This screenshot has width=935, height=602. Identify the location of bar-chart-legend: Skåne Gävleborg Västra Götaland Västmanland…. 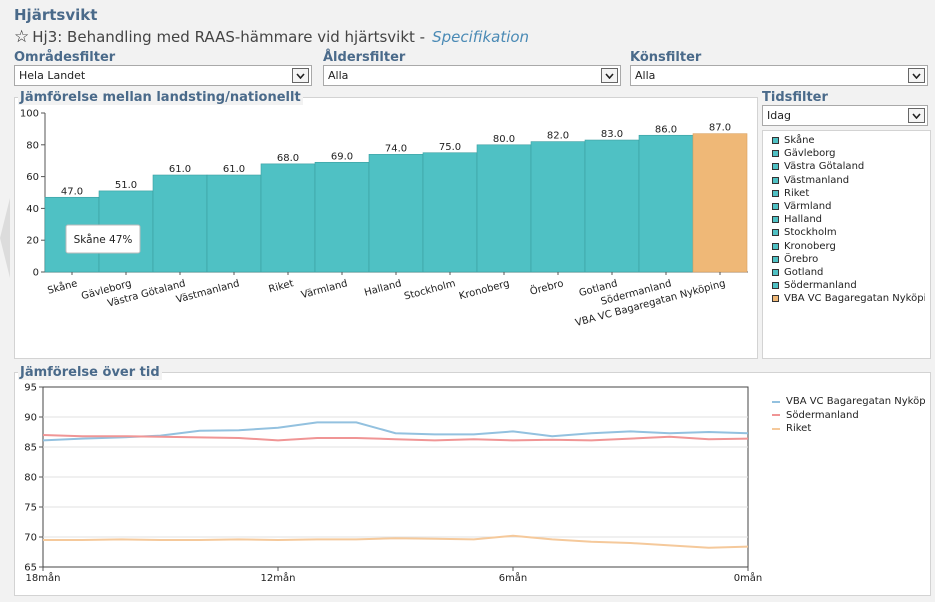
(848, 219).